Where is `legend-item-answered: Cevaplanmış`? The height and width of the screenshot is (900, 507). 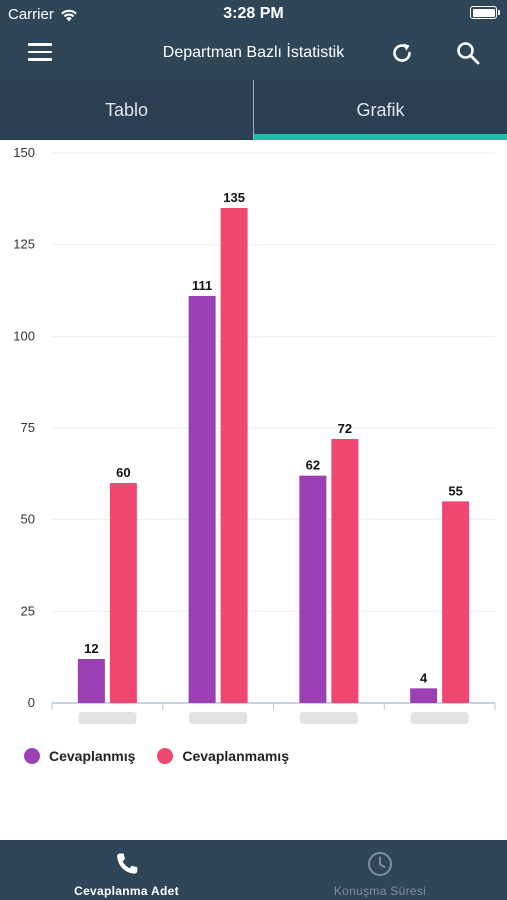
legend-item-answered: Cevaplanmış is located at coordinates (79, 756).